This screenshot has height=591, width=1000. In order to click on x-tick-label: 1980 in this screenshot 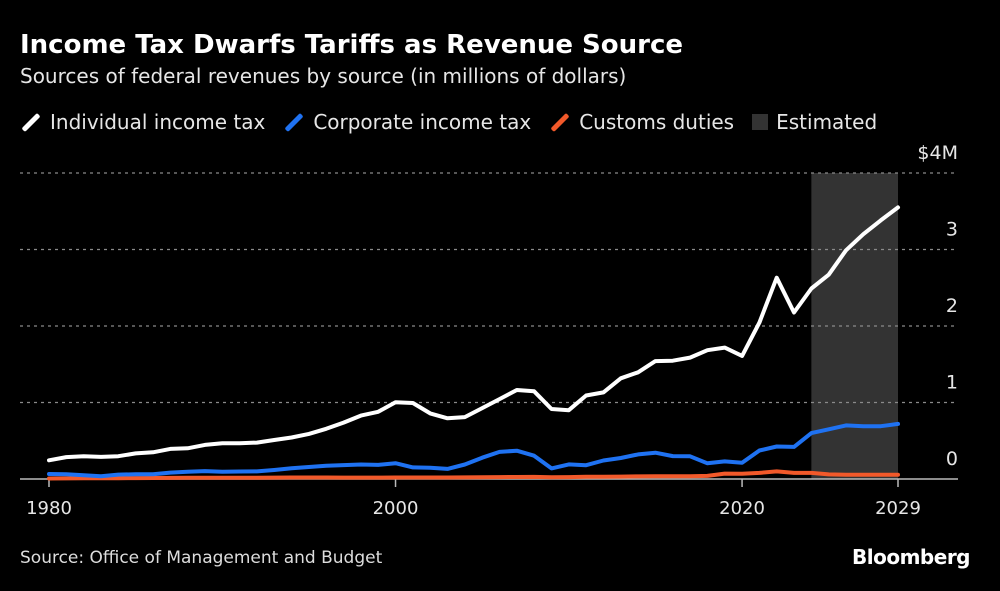, I will do `click(49, 508)`.